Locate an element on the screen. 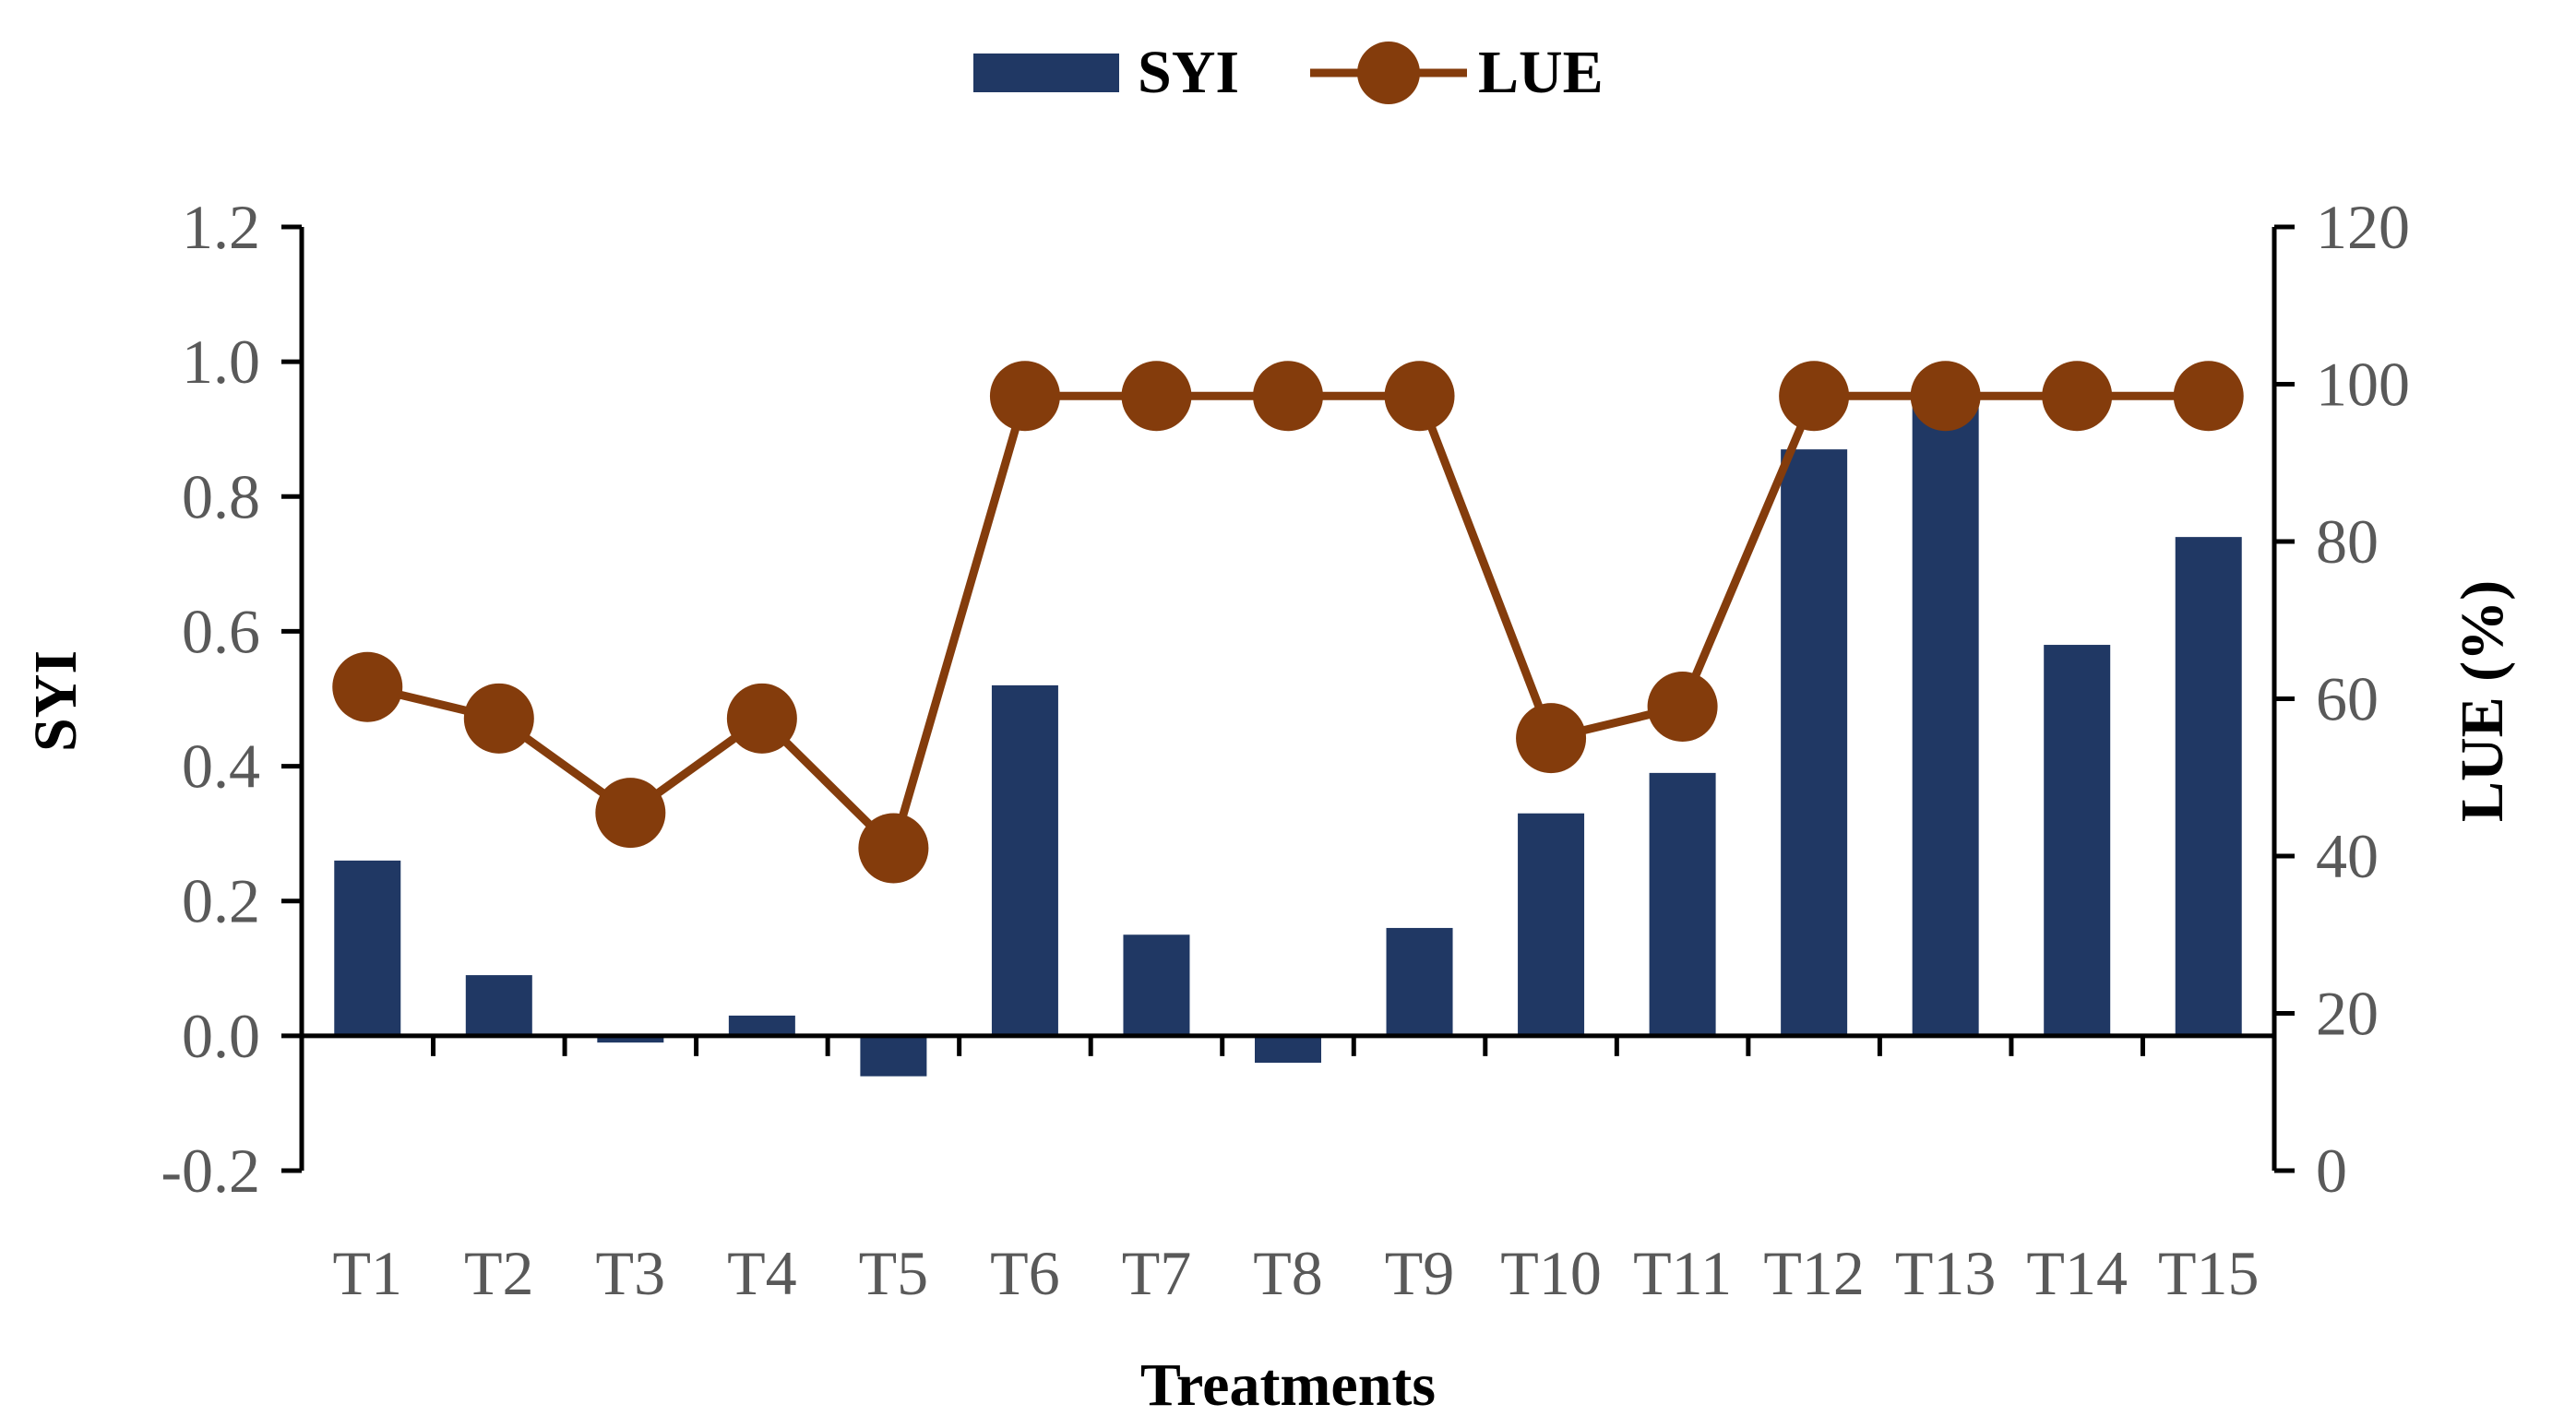  syi-bar-t11 is located at coordinates (1682, 904).